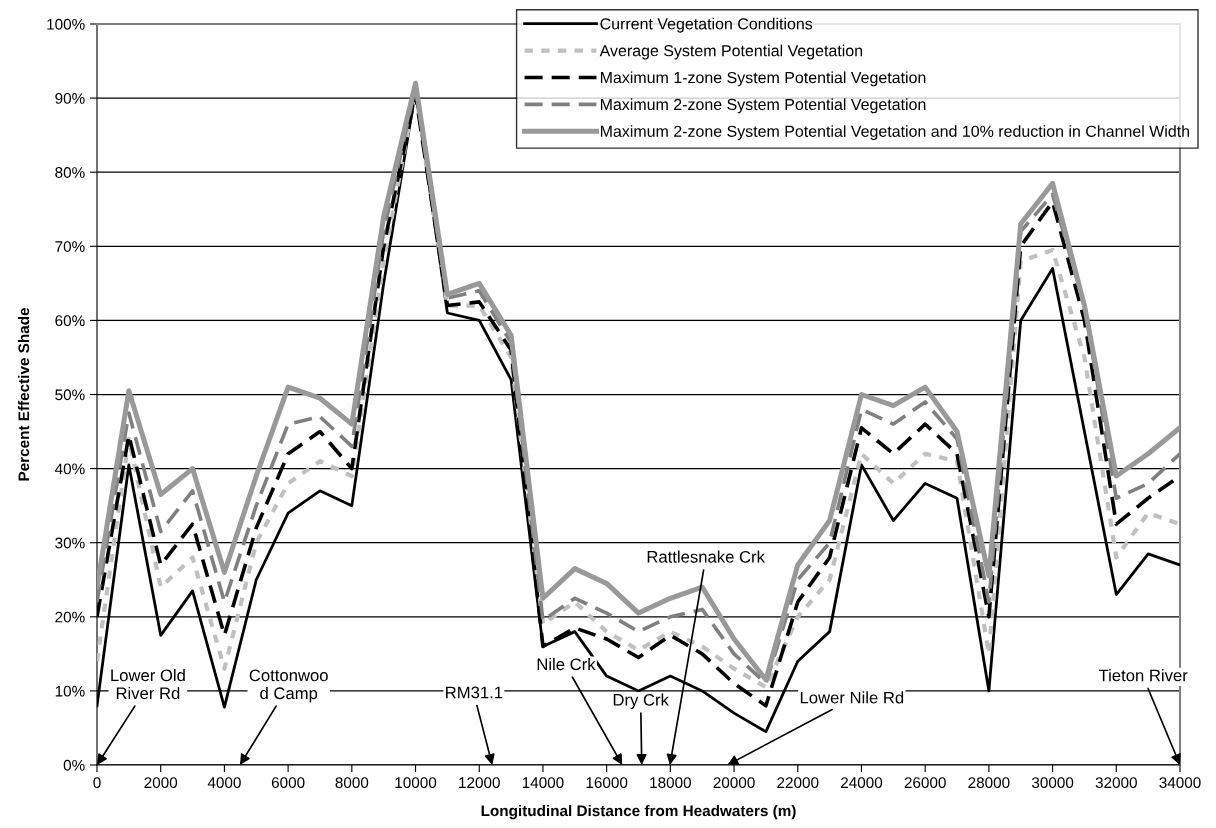  What do you see at coordinates (731, 52) in the screenshot?
I see `legend-label: Average System Potential Vegetation` at bounding box center [731, 52].